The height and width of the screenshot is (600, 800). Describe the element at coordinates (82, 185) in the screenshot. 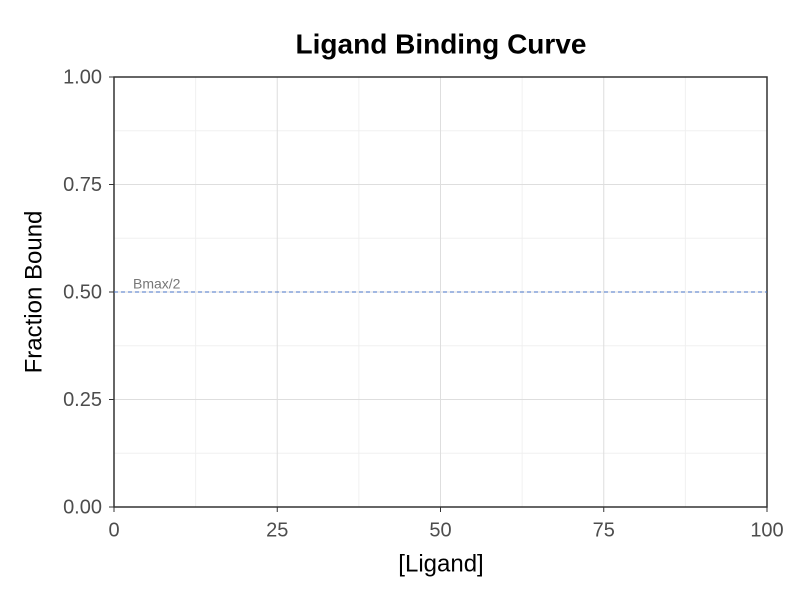

I see `y-tick-label: 0.75` at that location.